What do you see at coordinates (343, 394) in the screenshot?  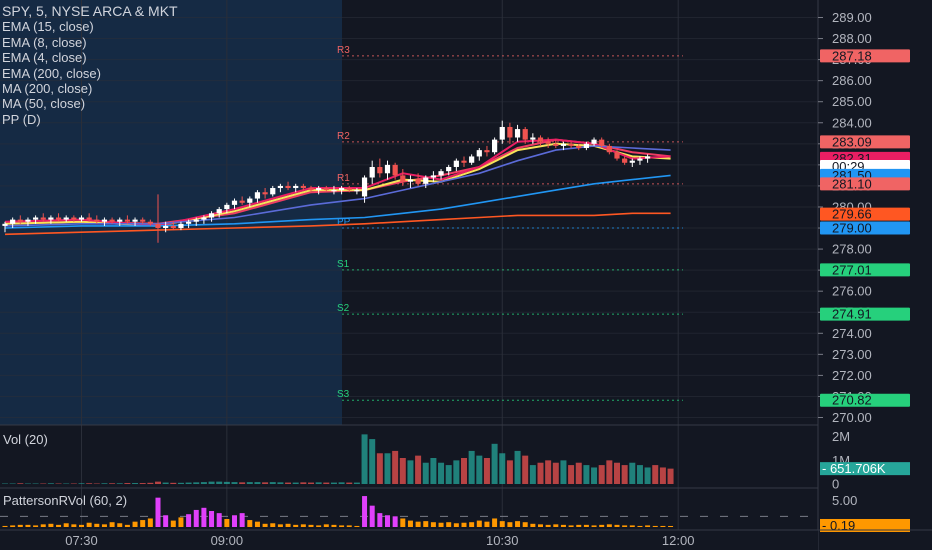 I see `pivot-label-s3: S3` at bounding box center [343, 394].